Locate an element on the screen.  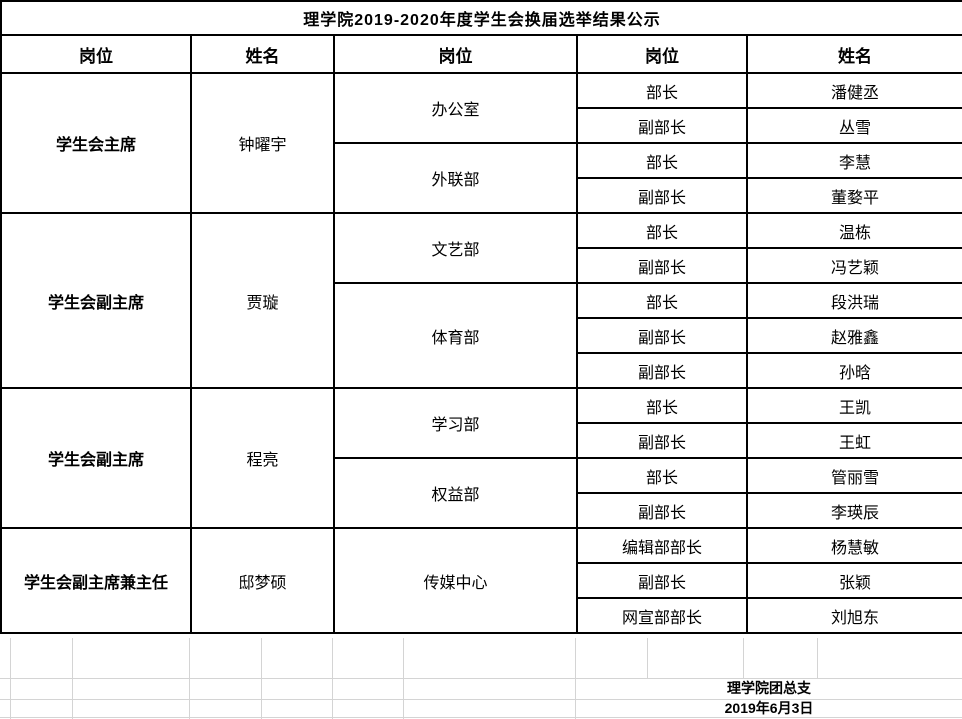
table-row: 副部长 张颖 is located at coordinates (481, 580).